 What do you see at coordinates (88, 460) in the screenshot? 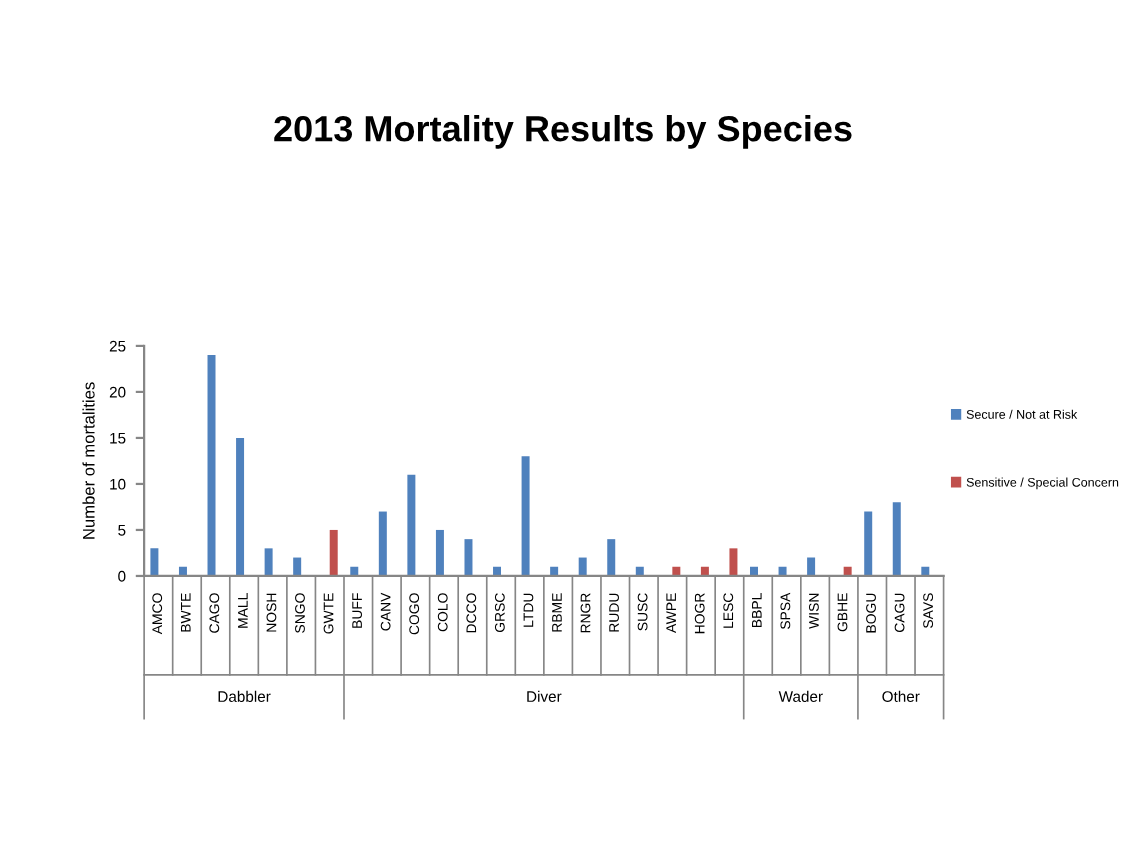
I see `y-axis-title: Number of mortalities` at bounding box center [88, 460].